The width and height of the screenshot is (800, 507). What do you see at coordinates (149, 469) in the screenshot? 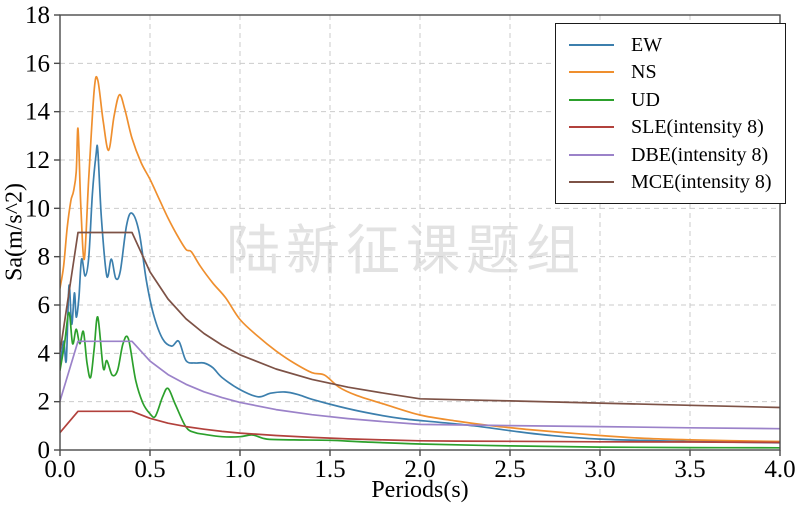
I see `x-tick-label: 0.5` at bounding box center [149, 469].